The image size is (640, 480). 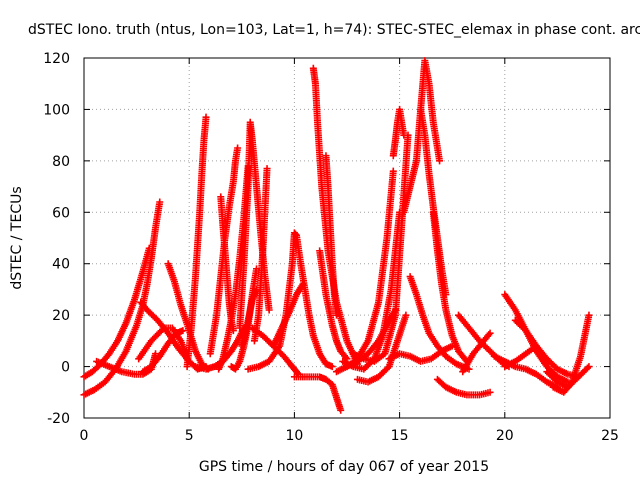 What do you see at coordinates (610, 436) in the screenshot?
I see `x-tick-label: 25` at bounding box center [610, 436].